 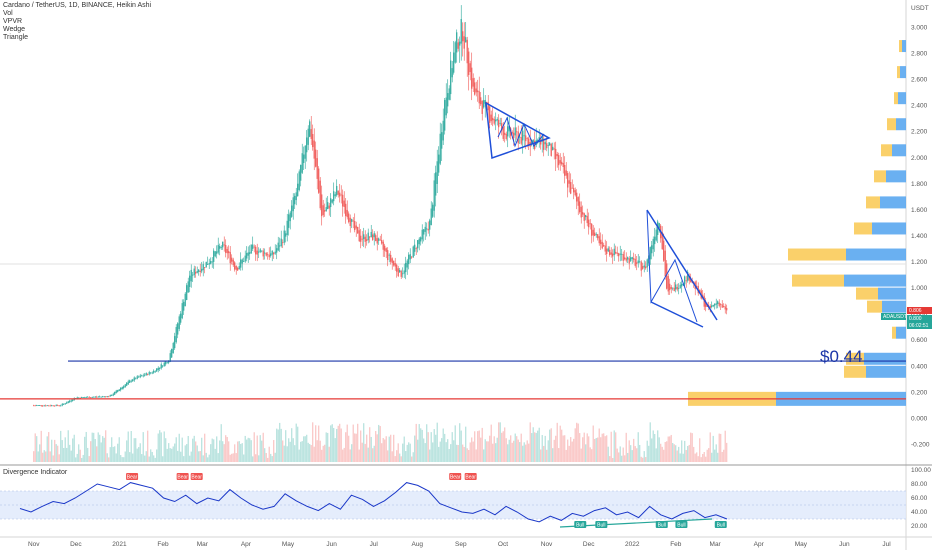 What do you see at coordinates (196, 478) in the screenshot?
I see `bear-signal-label: Bear` at bounding box center [196, 478].